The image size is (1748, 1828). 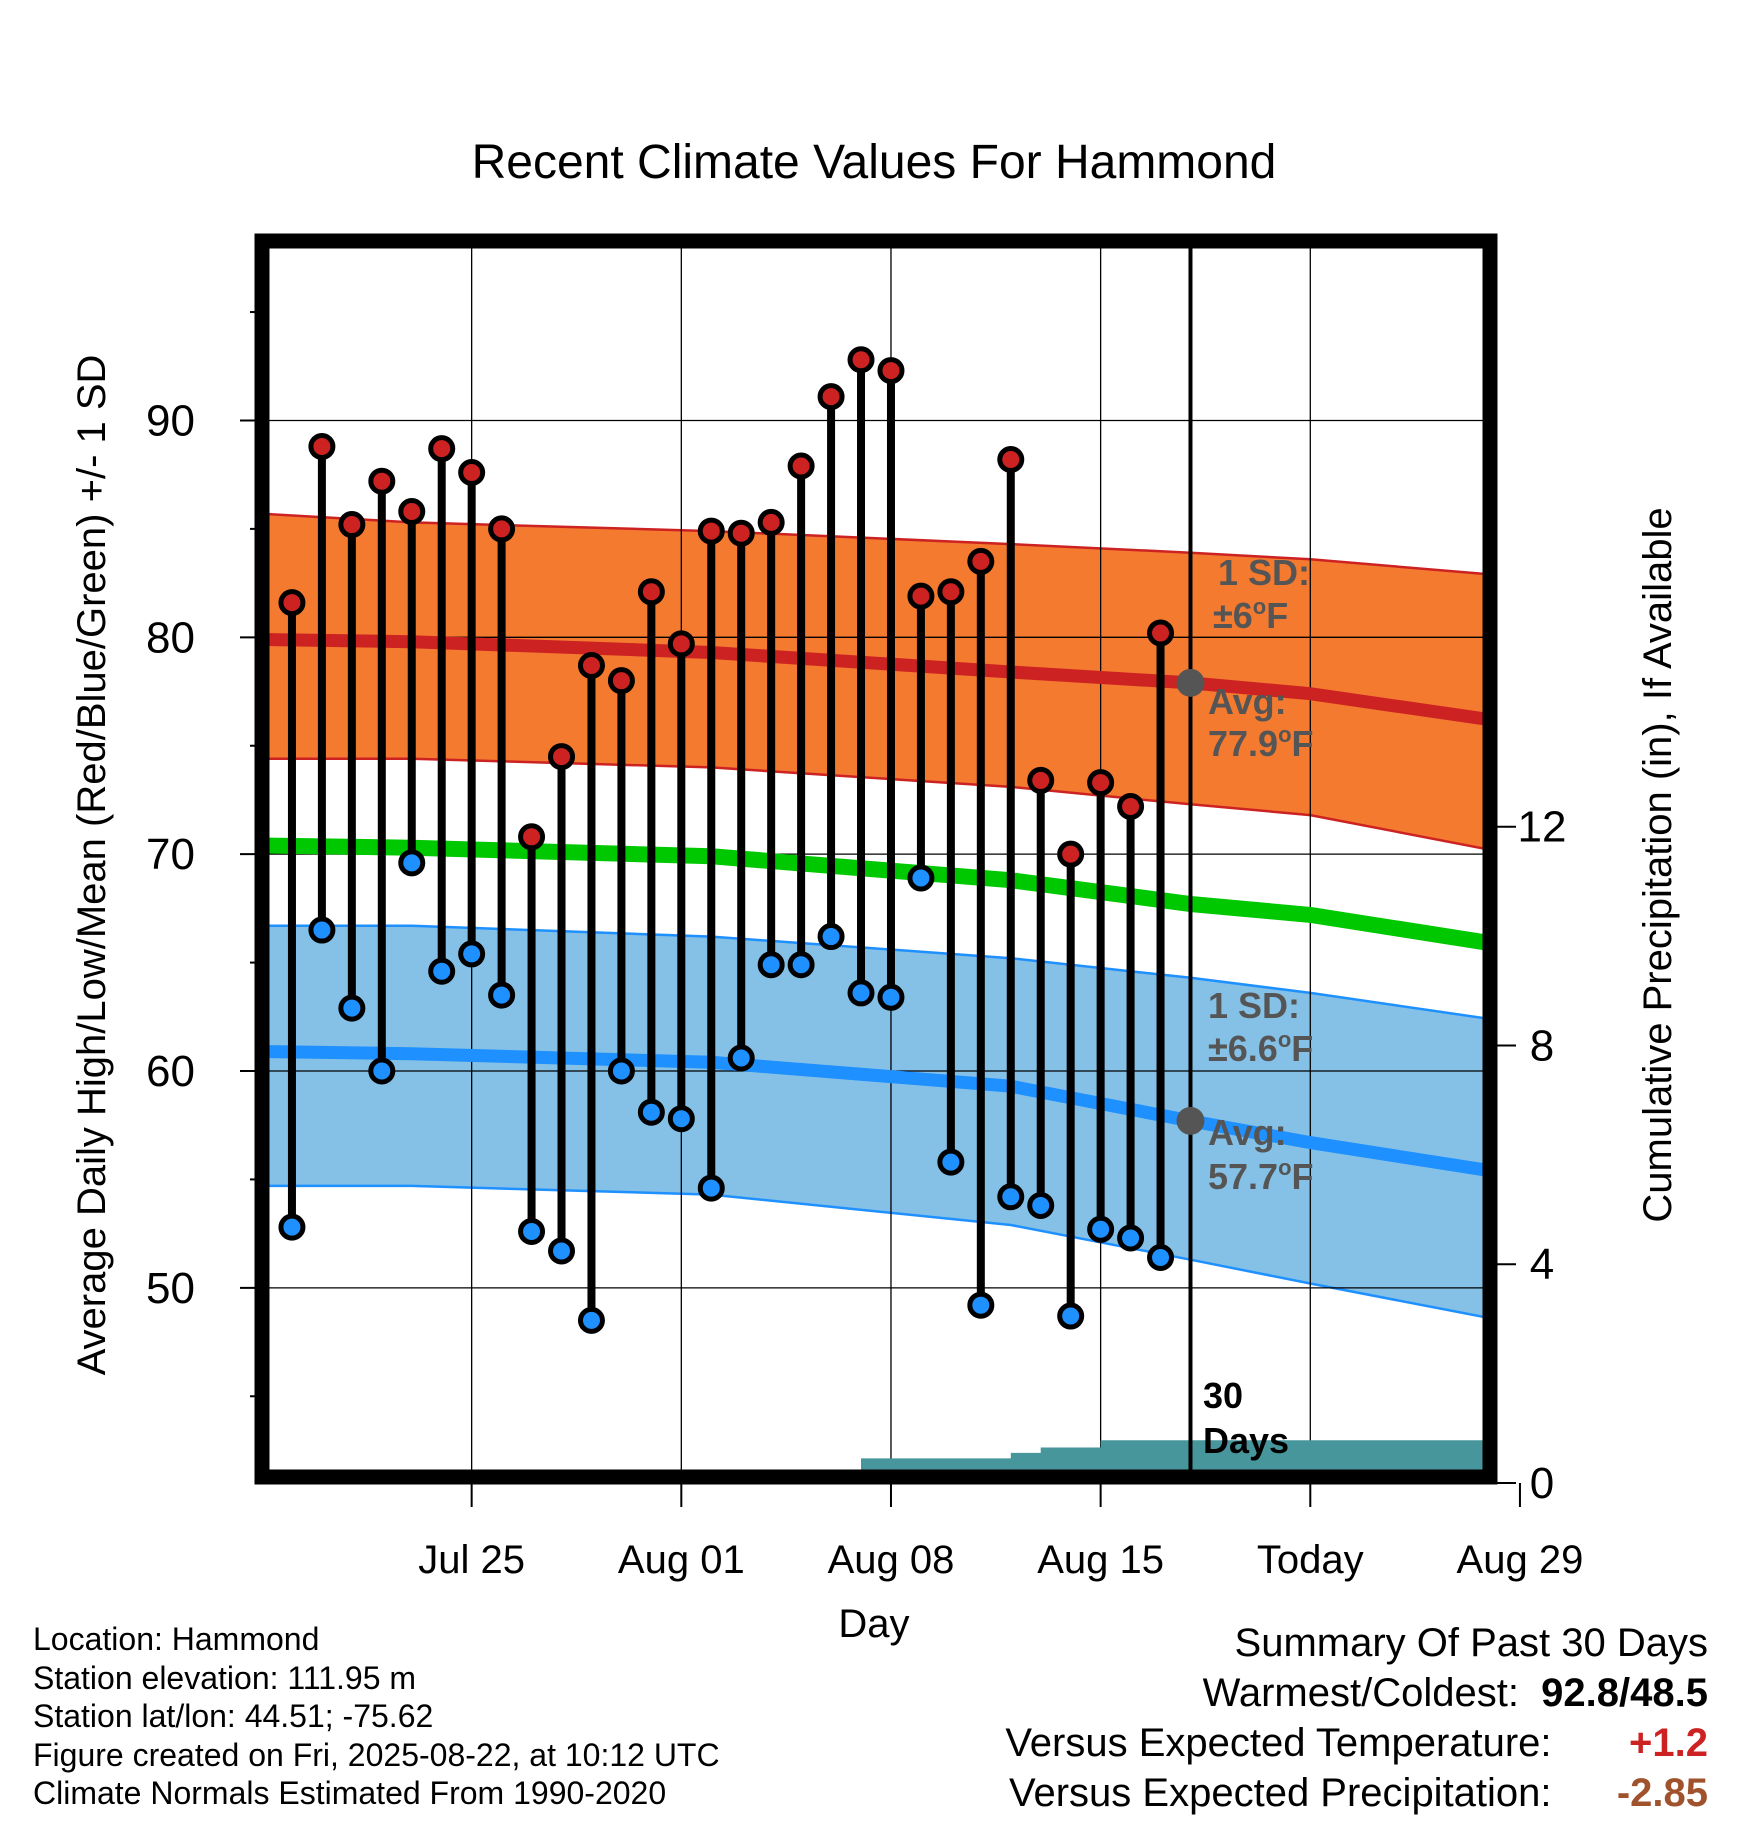 What do you see at coordinates (170, 1071) in the screenshot?
I see `y-left-tick-label: 60` at bounding box center [170, 1071].